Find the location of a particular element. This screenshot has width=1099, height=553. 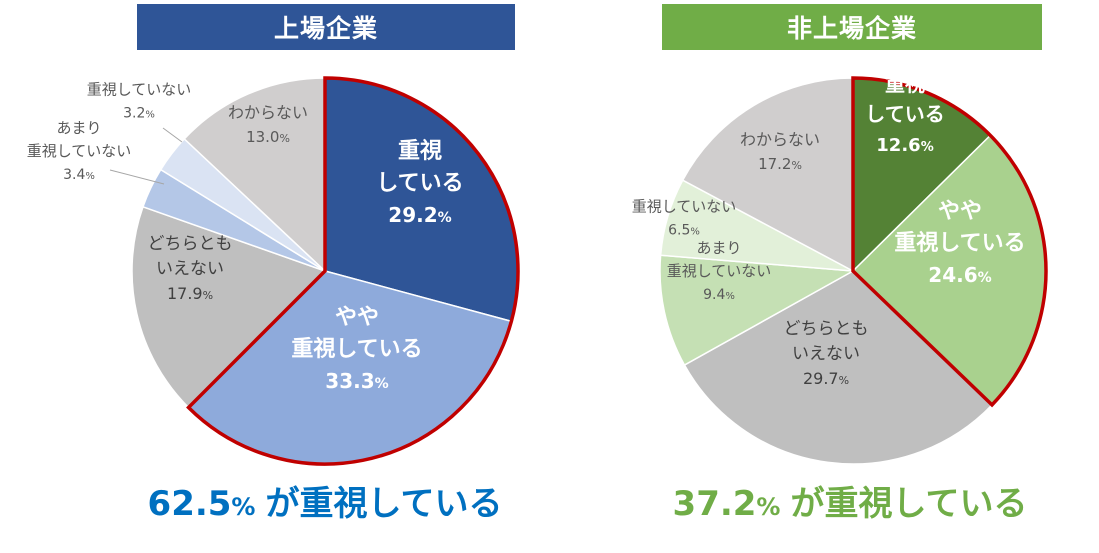

listed-summary-text: が重視している is located at coordinates (384, 504).